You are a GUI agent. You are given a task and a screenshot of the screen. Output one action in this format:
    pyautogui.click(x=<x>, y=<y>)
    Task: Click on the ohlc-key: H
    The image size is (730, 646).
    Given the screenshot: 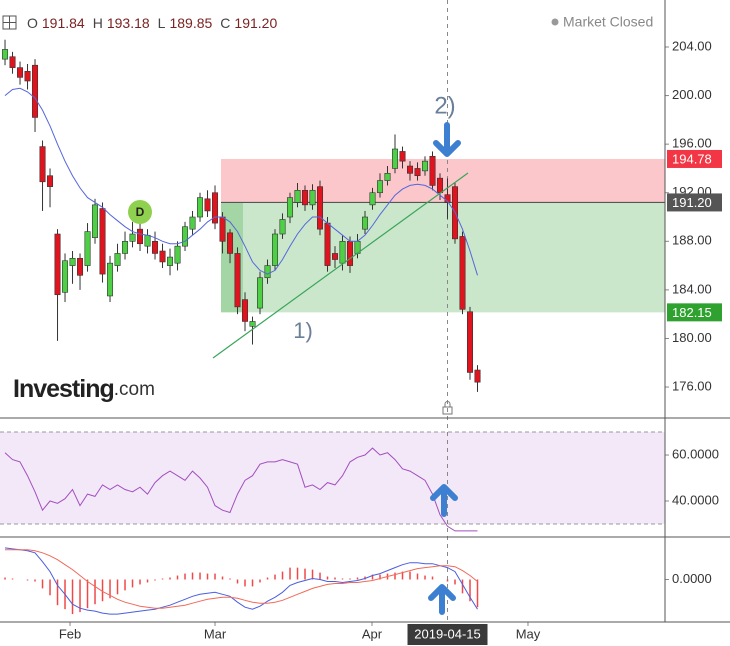 What is the action you would take?
    pyautogui.click(x=98, y=23)
    